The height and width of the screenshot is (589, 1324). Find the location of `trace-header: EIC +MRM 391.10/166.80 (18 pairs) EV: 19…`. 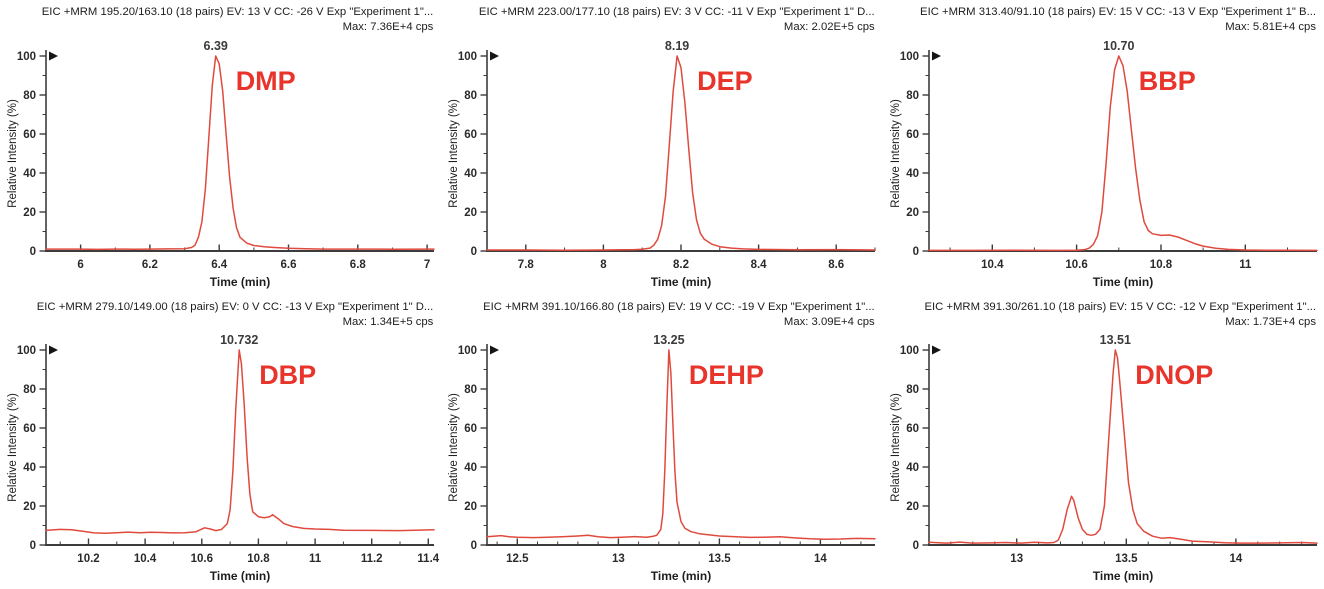

trace-header: EIC +MRM 391.10/166.80 (18 pairs) EV: 19… is located at coordinates (661, 313).